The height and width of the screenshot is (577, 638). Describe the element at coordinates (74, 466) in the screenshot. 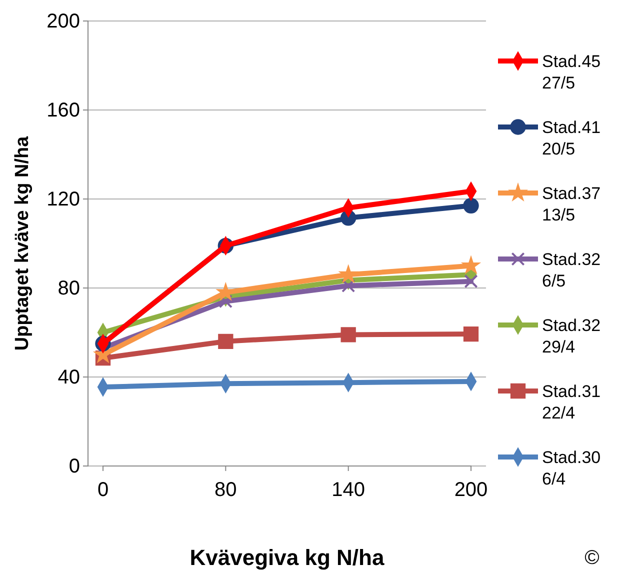

I see `y-tick-label: 0` at that location.